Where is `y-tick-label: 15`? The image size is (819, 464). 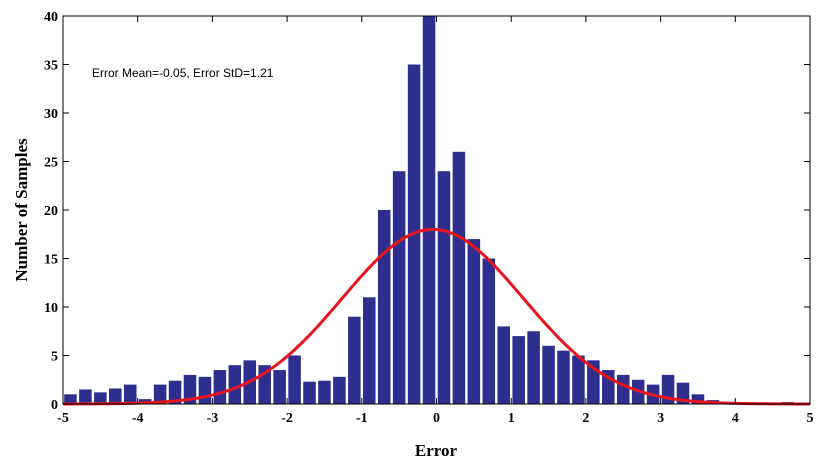 y-tick-label: 15 is located at coordinates (51, 260).